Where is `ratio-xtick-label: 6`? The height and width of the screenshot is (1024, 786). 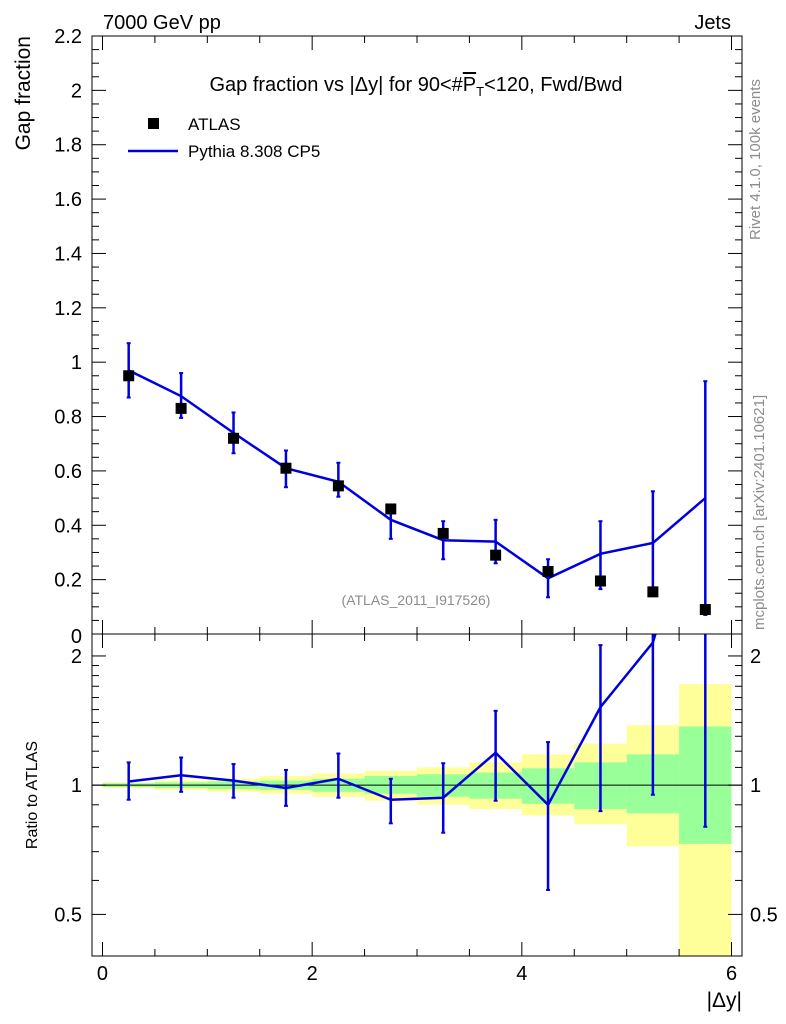 ratio-xtick-label: 6 is located at coordinates (731, 974).